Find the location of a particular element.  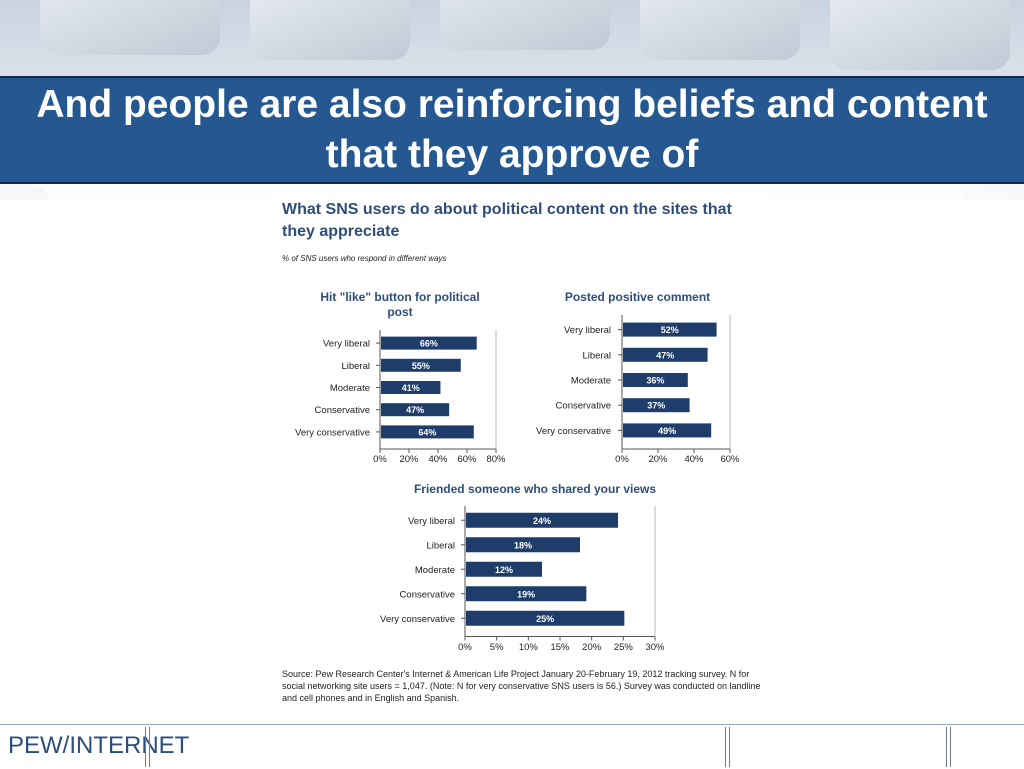

x-tick-label: 80% is located at coordinates (496, 459).